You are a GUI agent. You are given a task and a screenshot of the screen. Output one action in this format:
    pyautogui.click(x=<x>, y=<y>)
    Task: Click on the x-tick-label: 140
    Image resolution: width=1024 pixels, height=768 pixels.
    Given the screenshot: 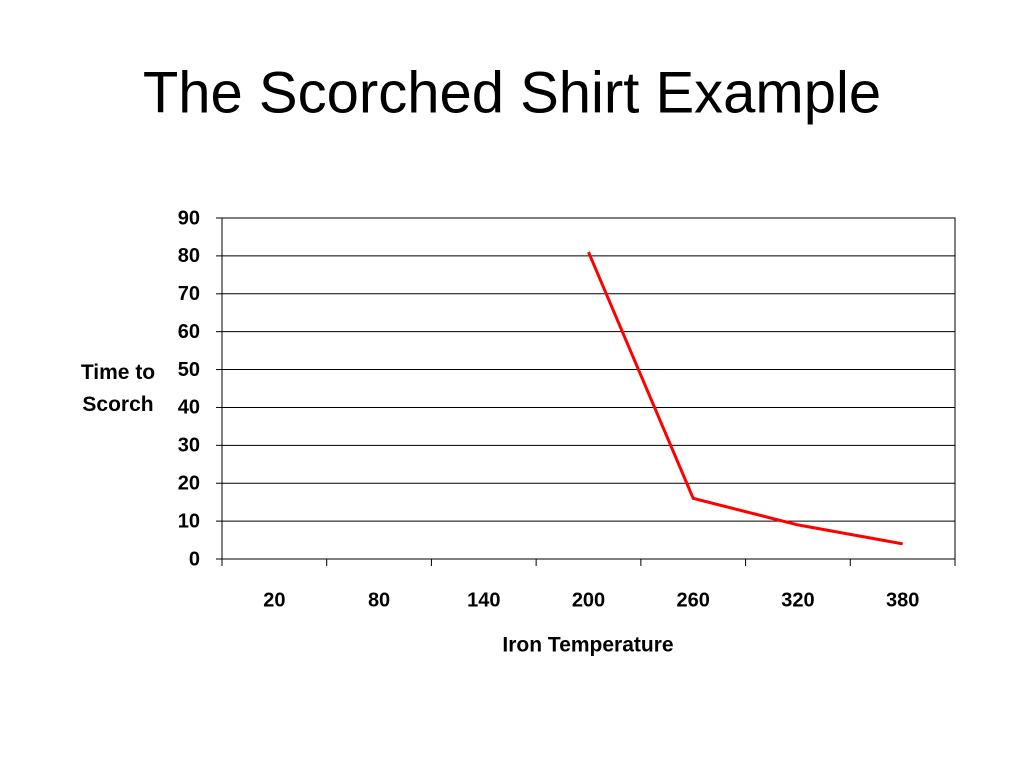 What is the action you would take?
    pyautogui.click(x=483, y=600)
    